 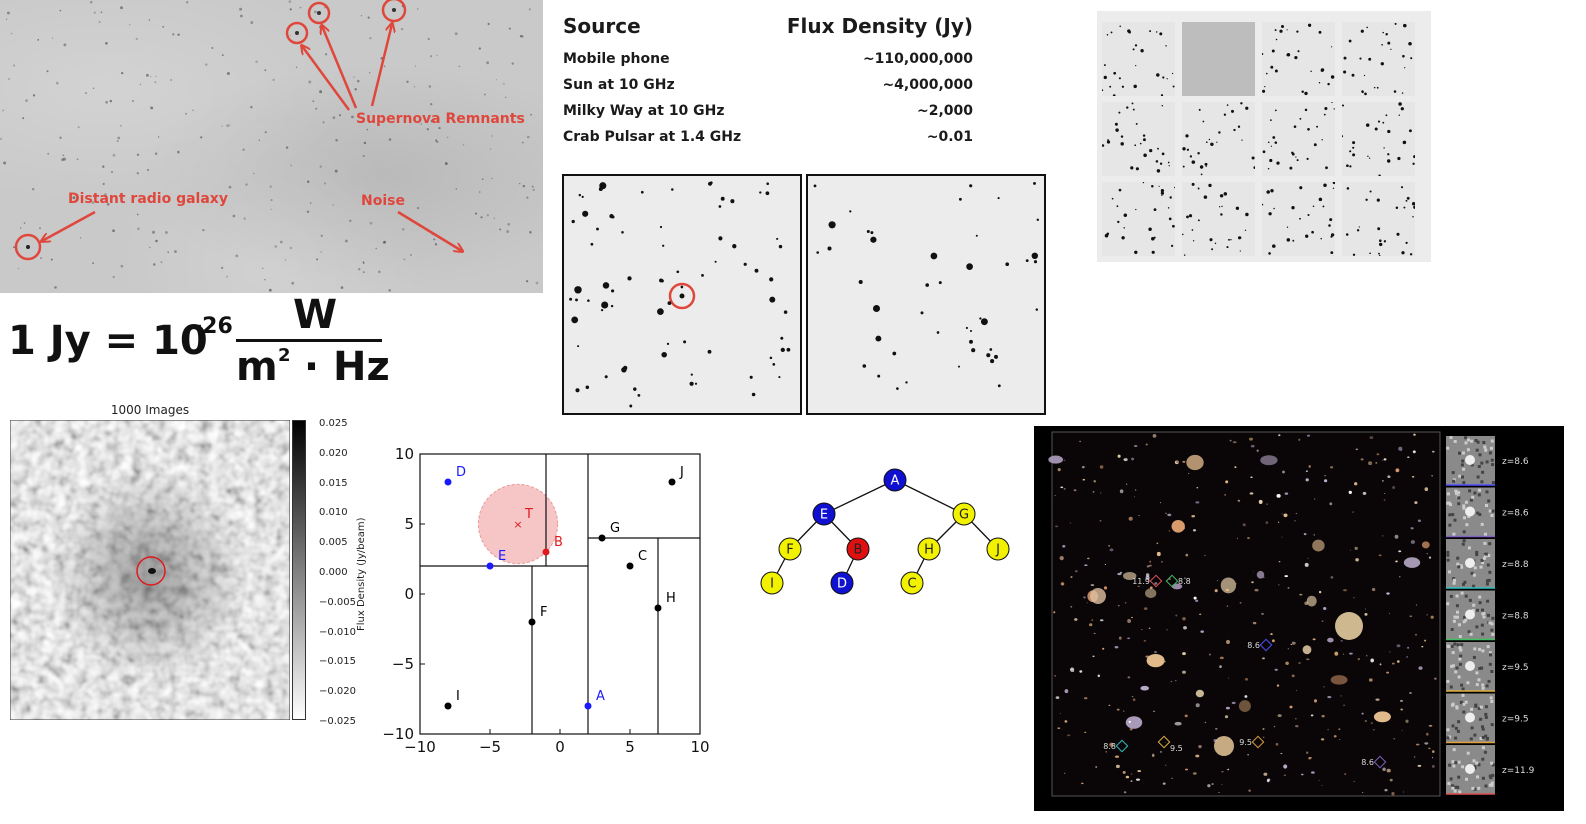 I want to click on colorbar-tick-label: 0.010, so click(x=333, y=513).